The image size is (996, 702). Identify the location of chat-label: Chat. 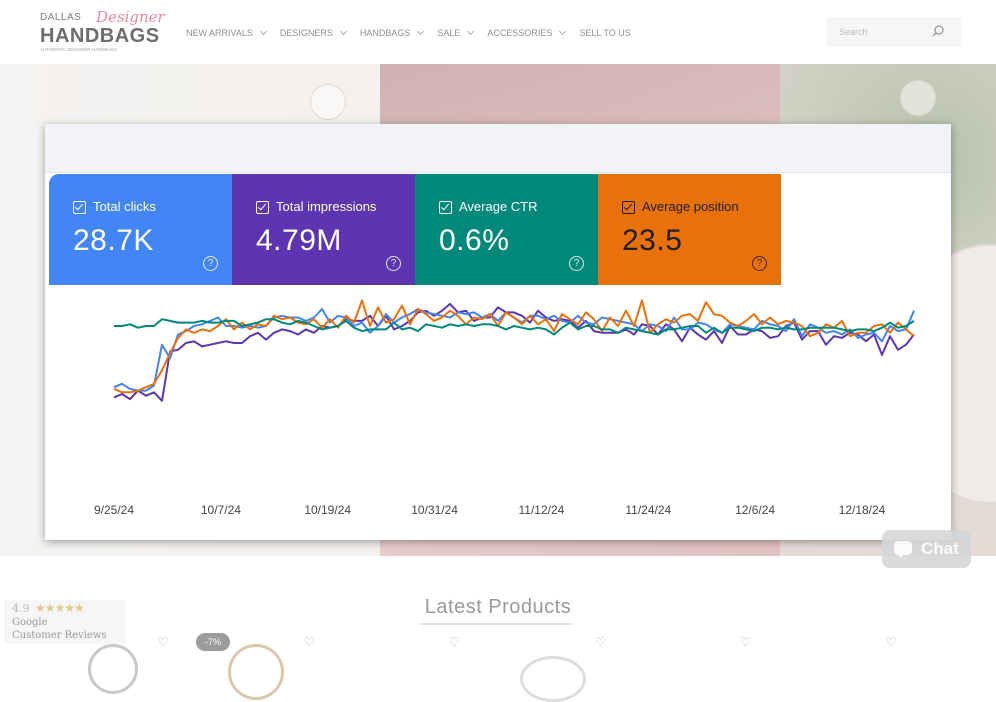
(940, 548).